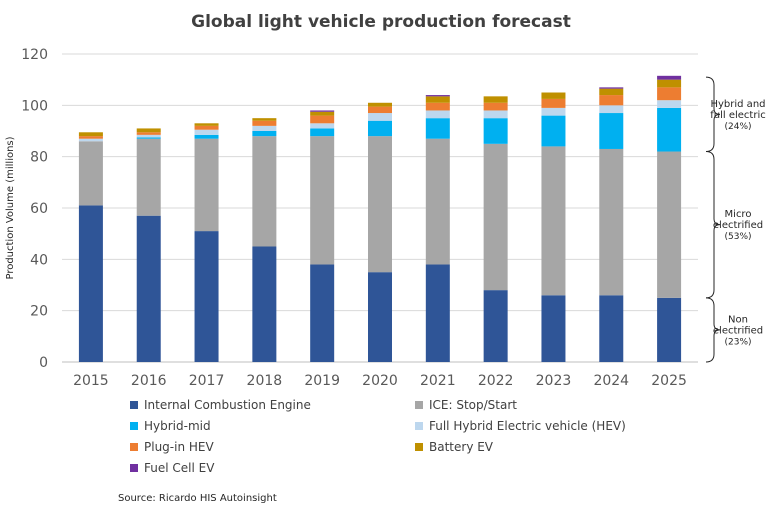  Describe the element at coordinates (207, 381) in the screenshot. I see `x-tick-label: 2017` at that location.